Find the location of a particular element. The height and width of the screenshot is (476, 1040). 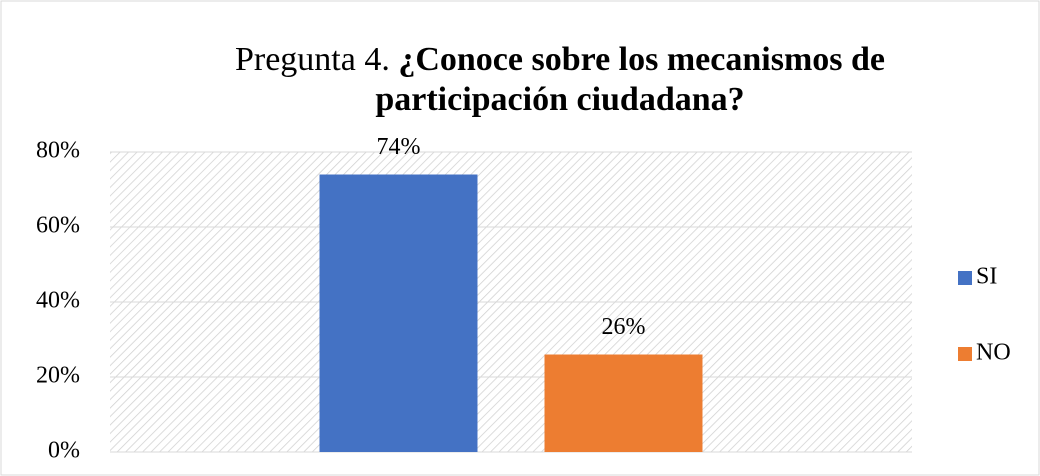

data-label: 74% is located at coordinates (399, 147).